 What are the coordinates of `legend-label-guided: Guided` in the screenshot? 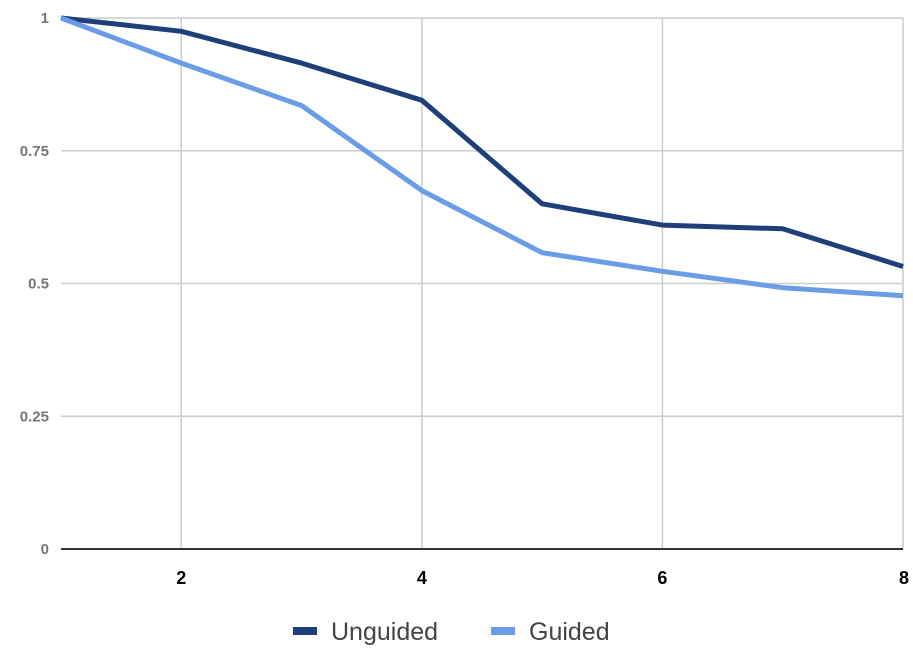 It's located at (569, 632).